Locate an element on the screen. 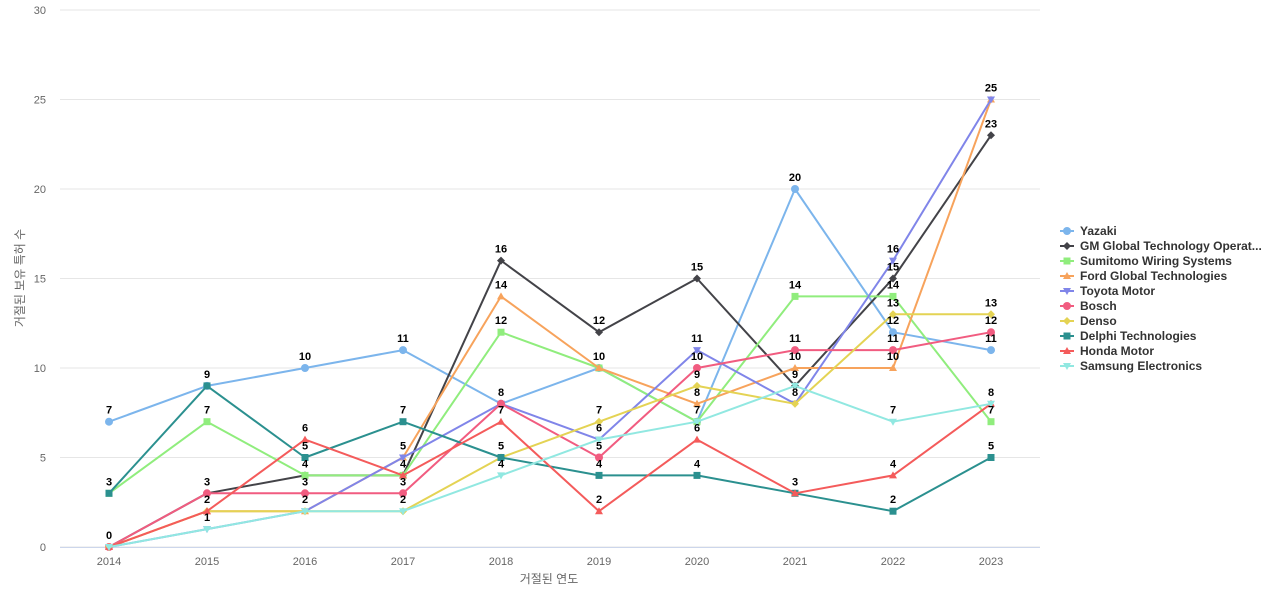 This screenshot has width=1280, height=605. y-tick-label: 25 is located at coordinates (40, 101).